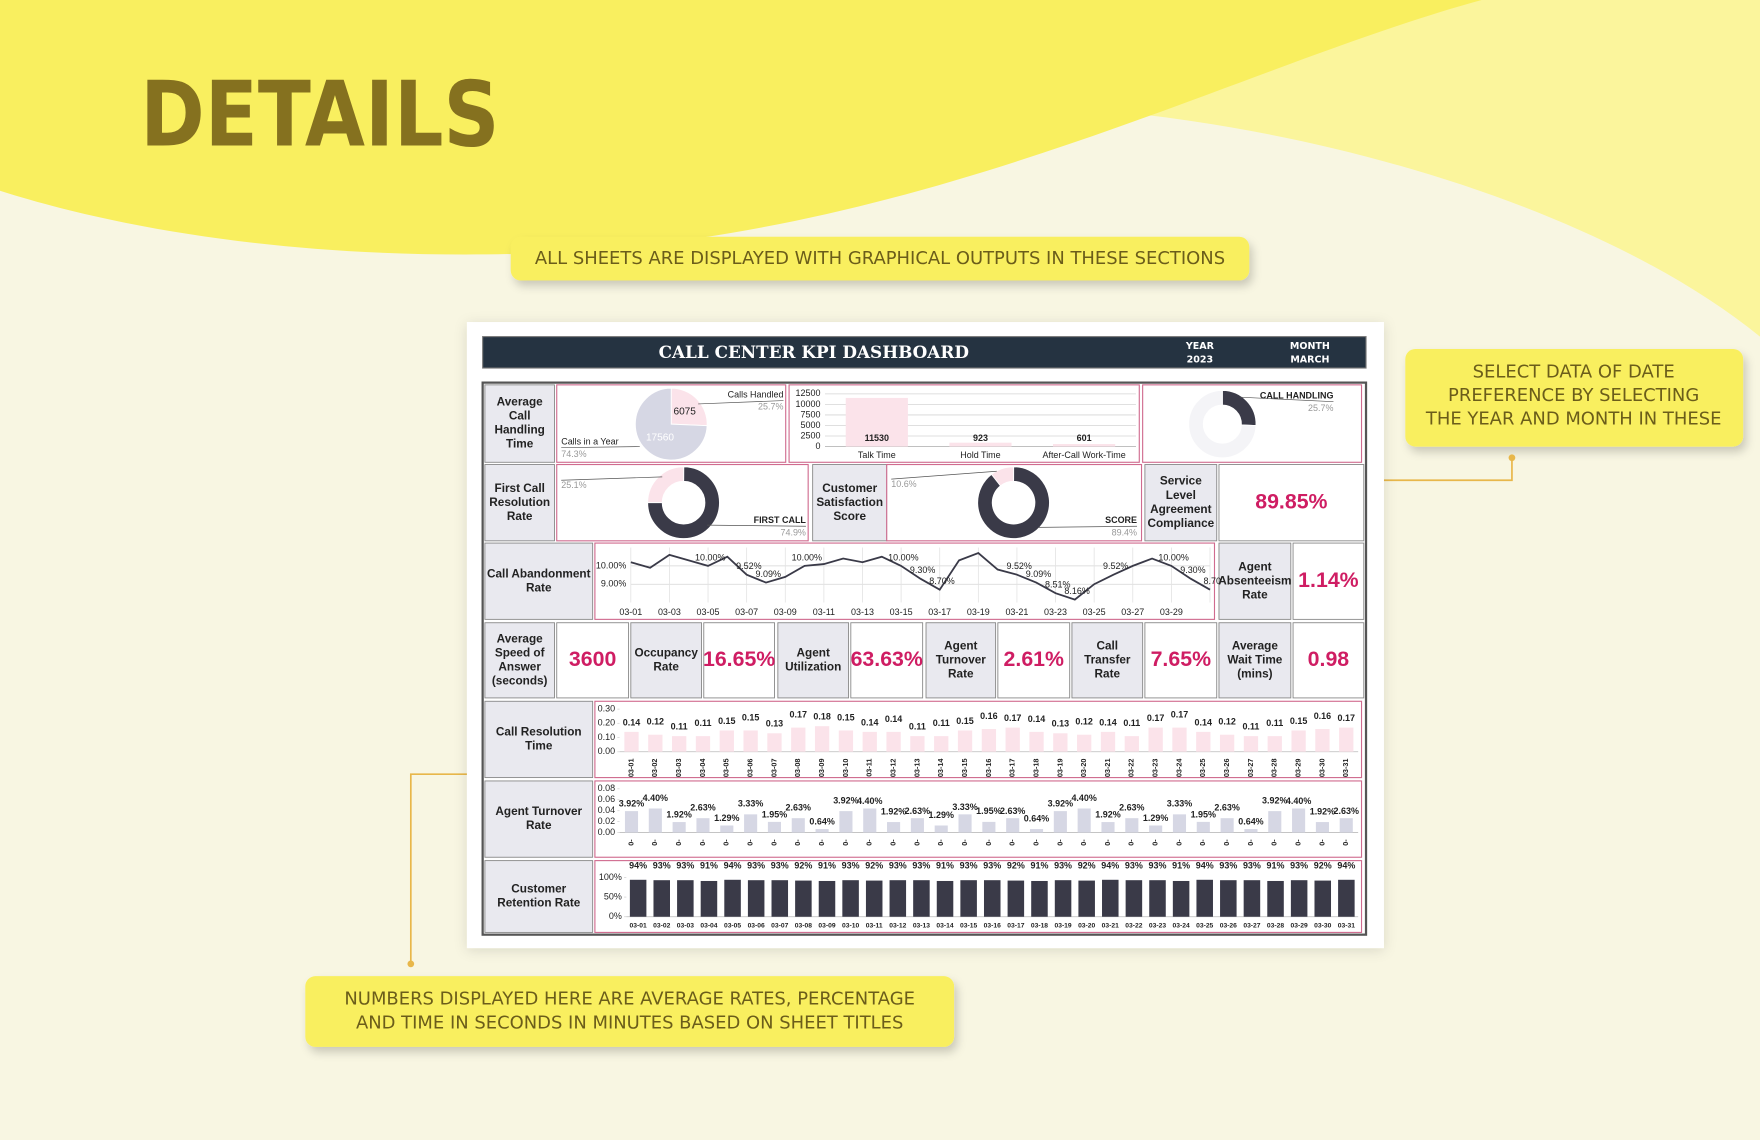 The width and height of the screenshot is (1760, 1140). What do you see at coordinates (1157, 925) in the screenshot?
I see `x-tick-label: 03-23` at bounding box center [1157, 925].